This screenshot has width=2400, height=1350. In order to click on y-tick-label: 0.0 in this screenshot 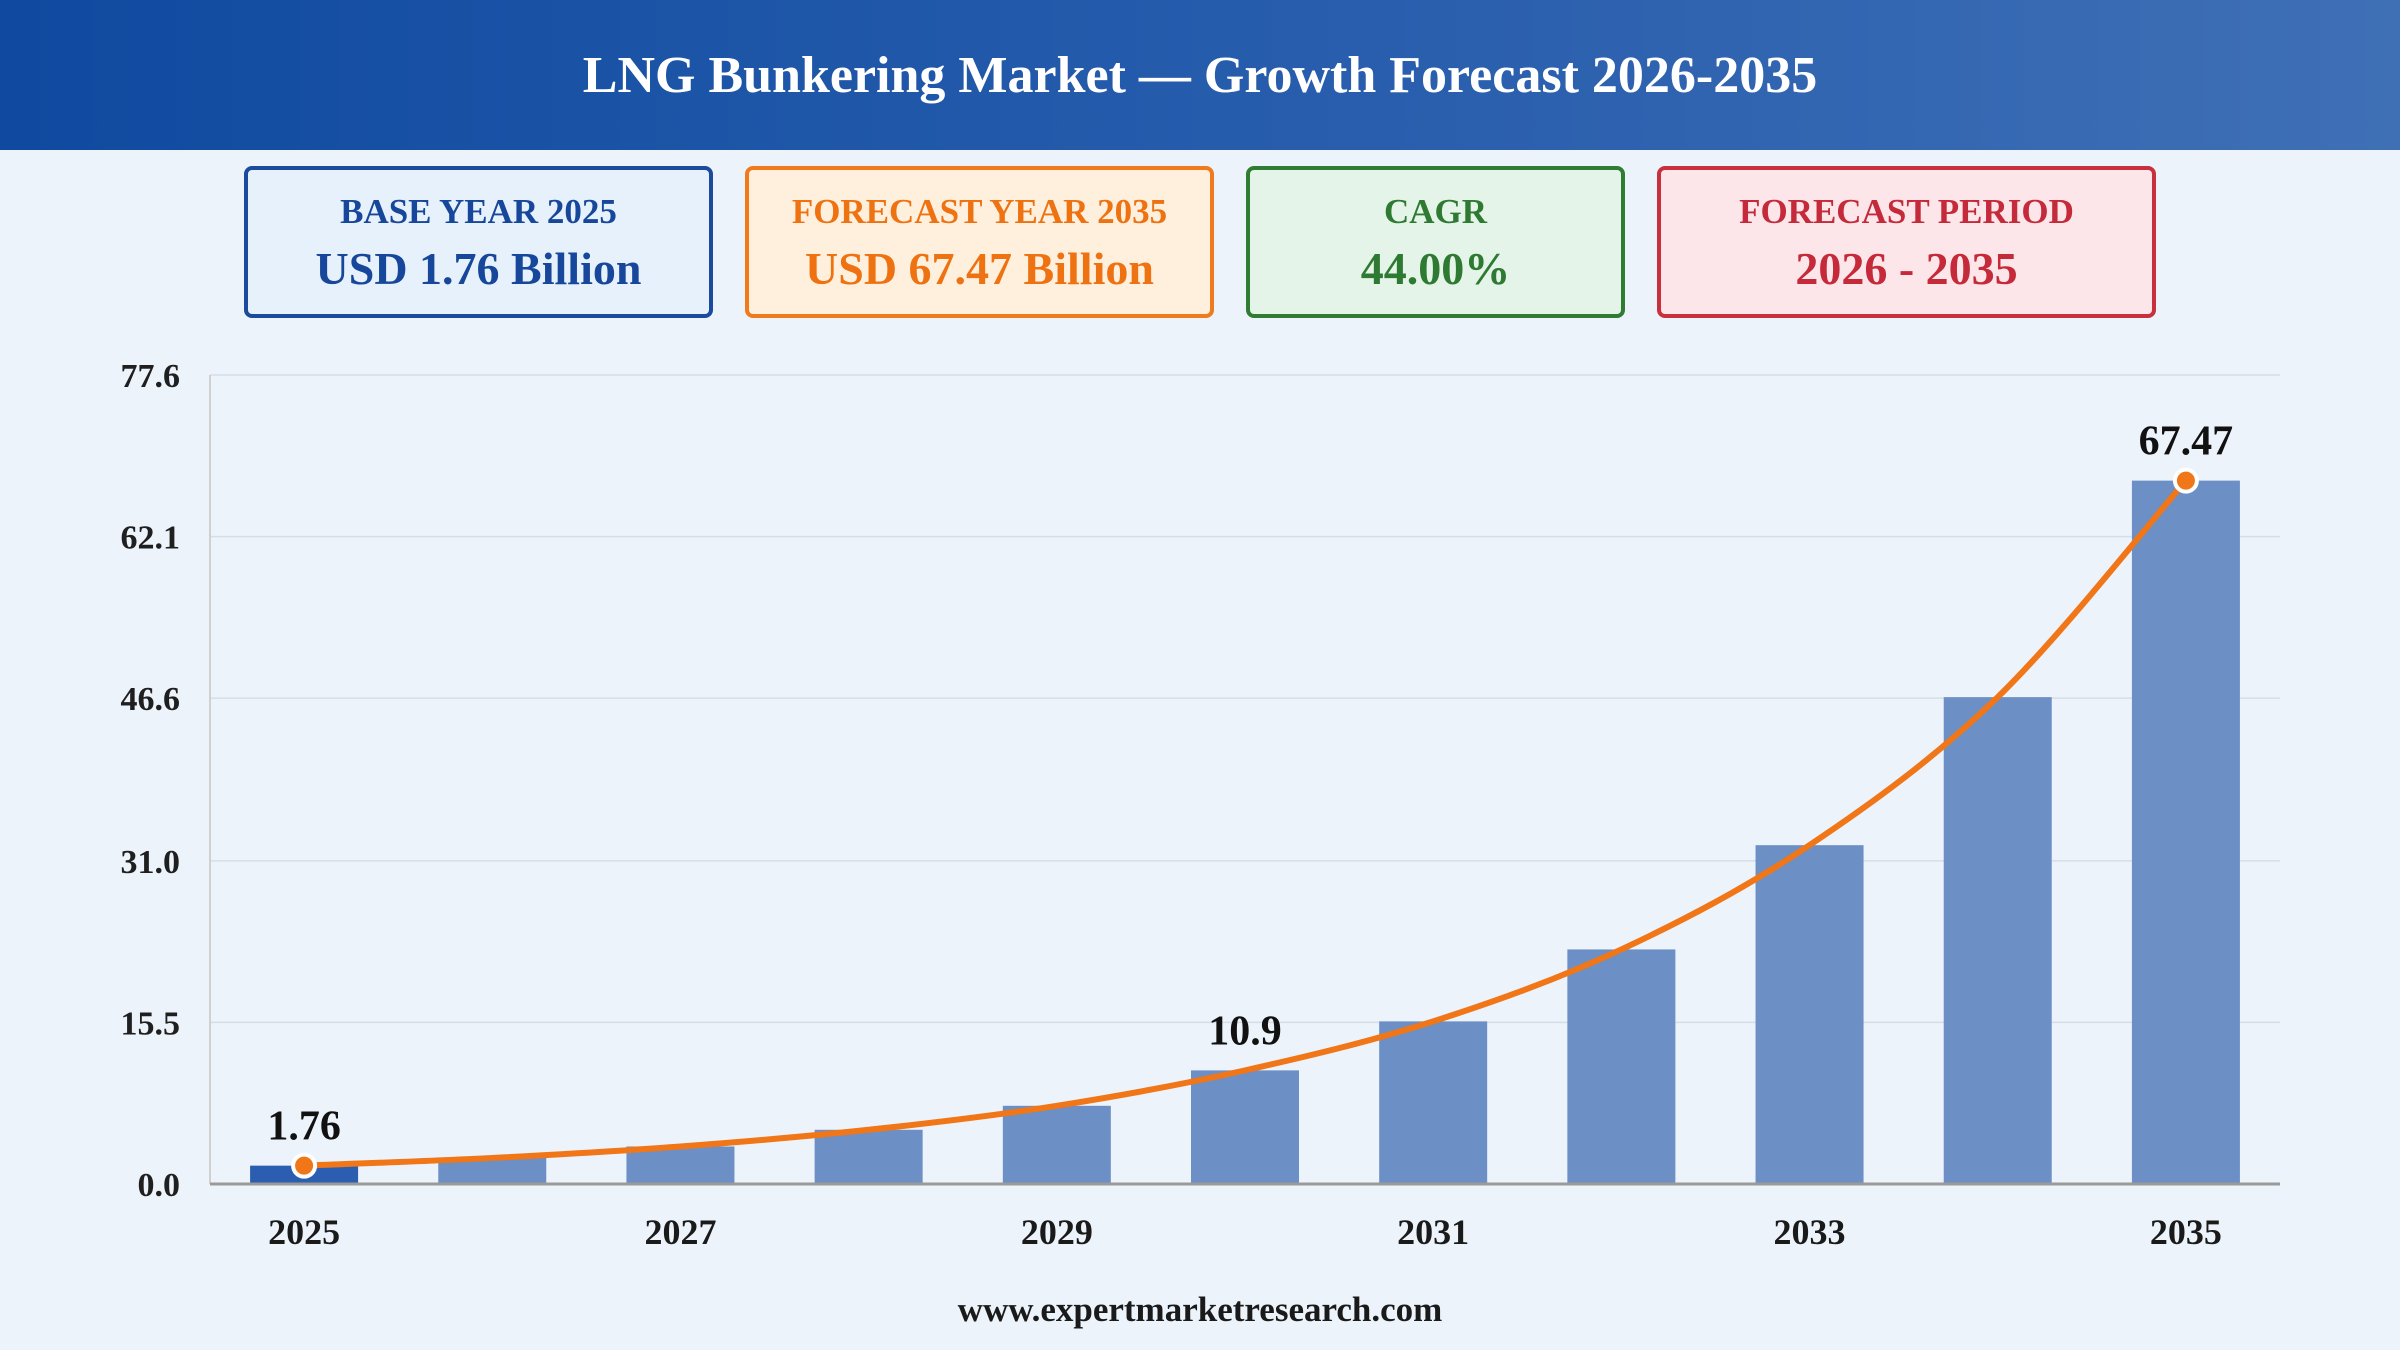, I will do `click(159, 1185)`.